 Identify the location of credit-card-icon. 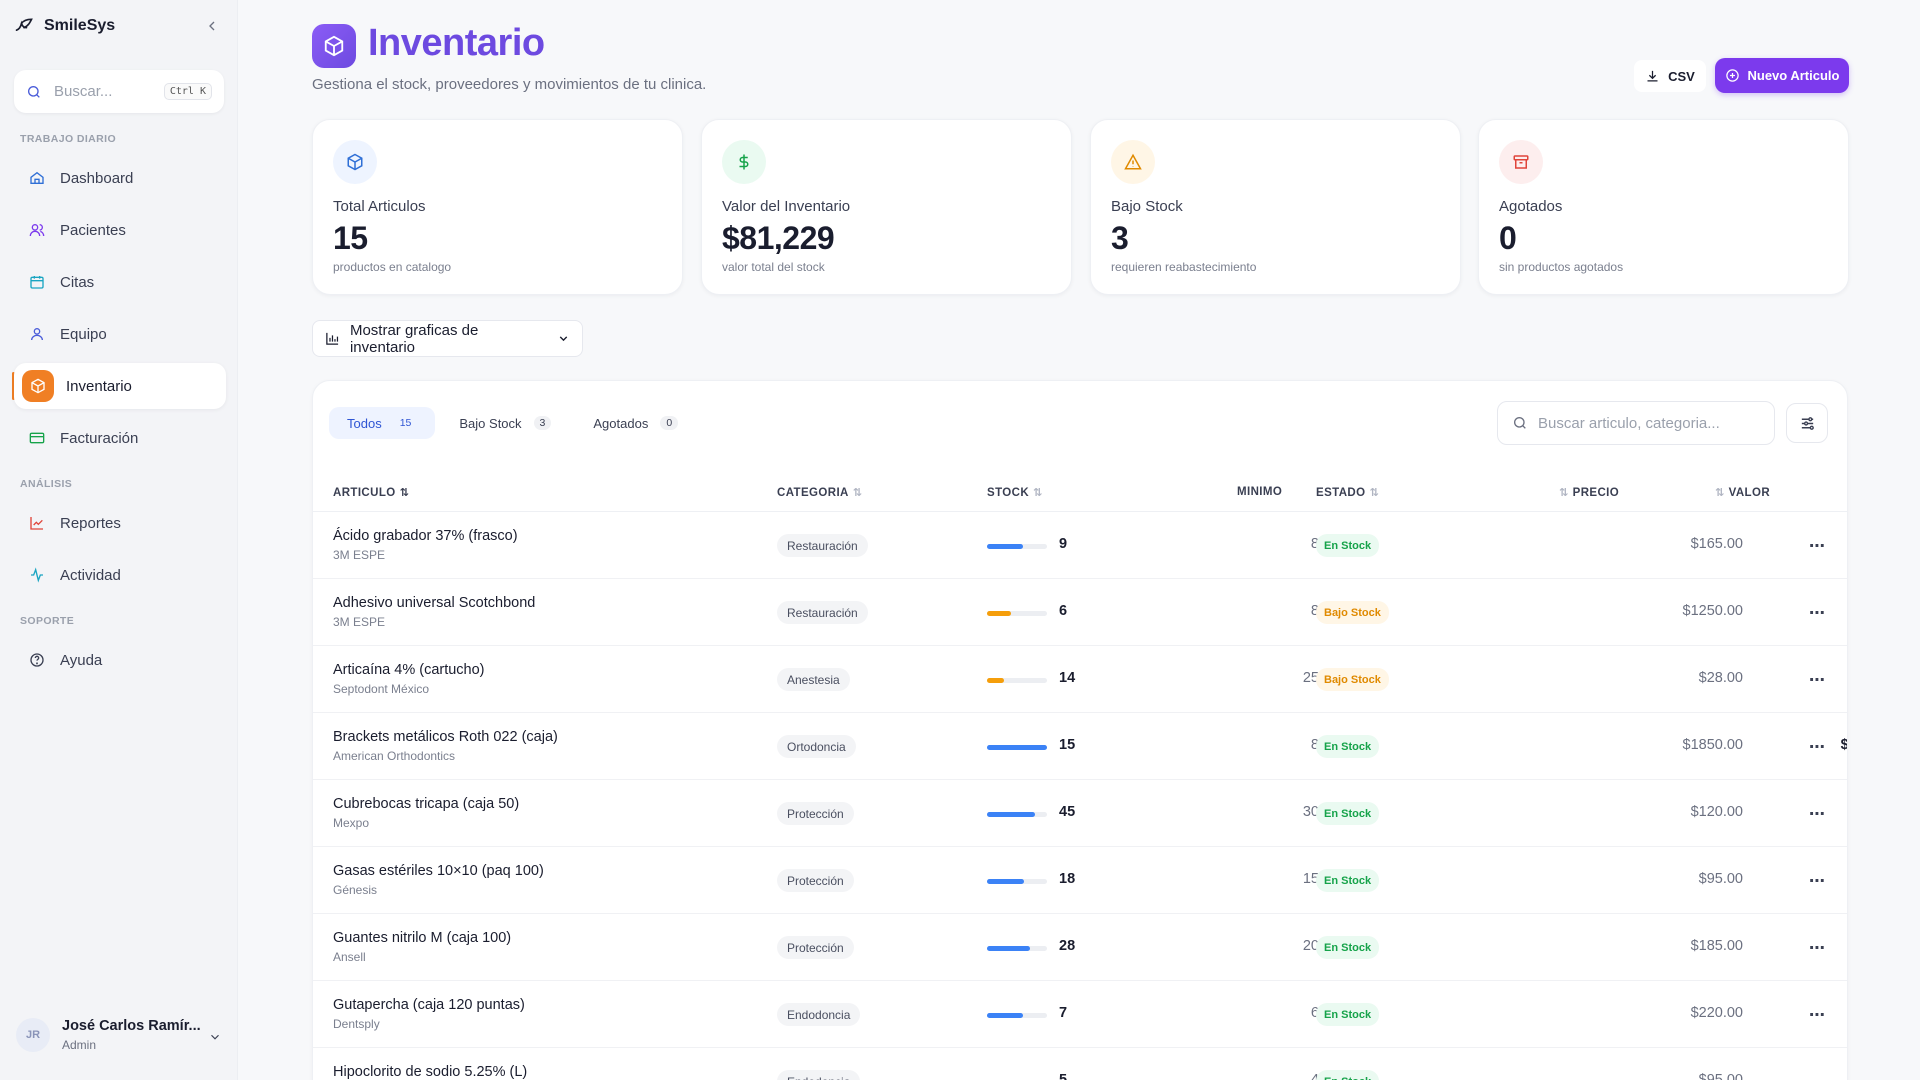
(37, 438).